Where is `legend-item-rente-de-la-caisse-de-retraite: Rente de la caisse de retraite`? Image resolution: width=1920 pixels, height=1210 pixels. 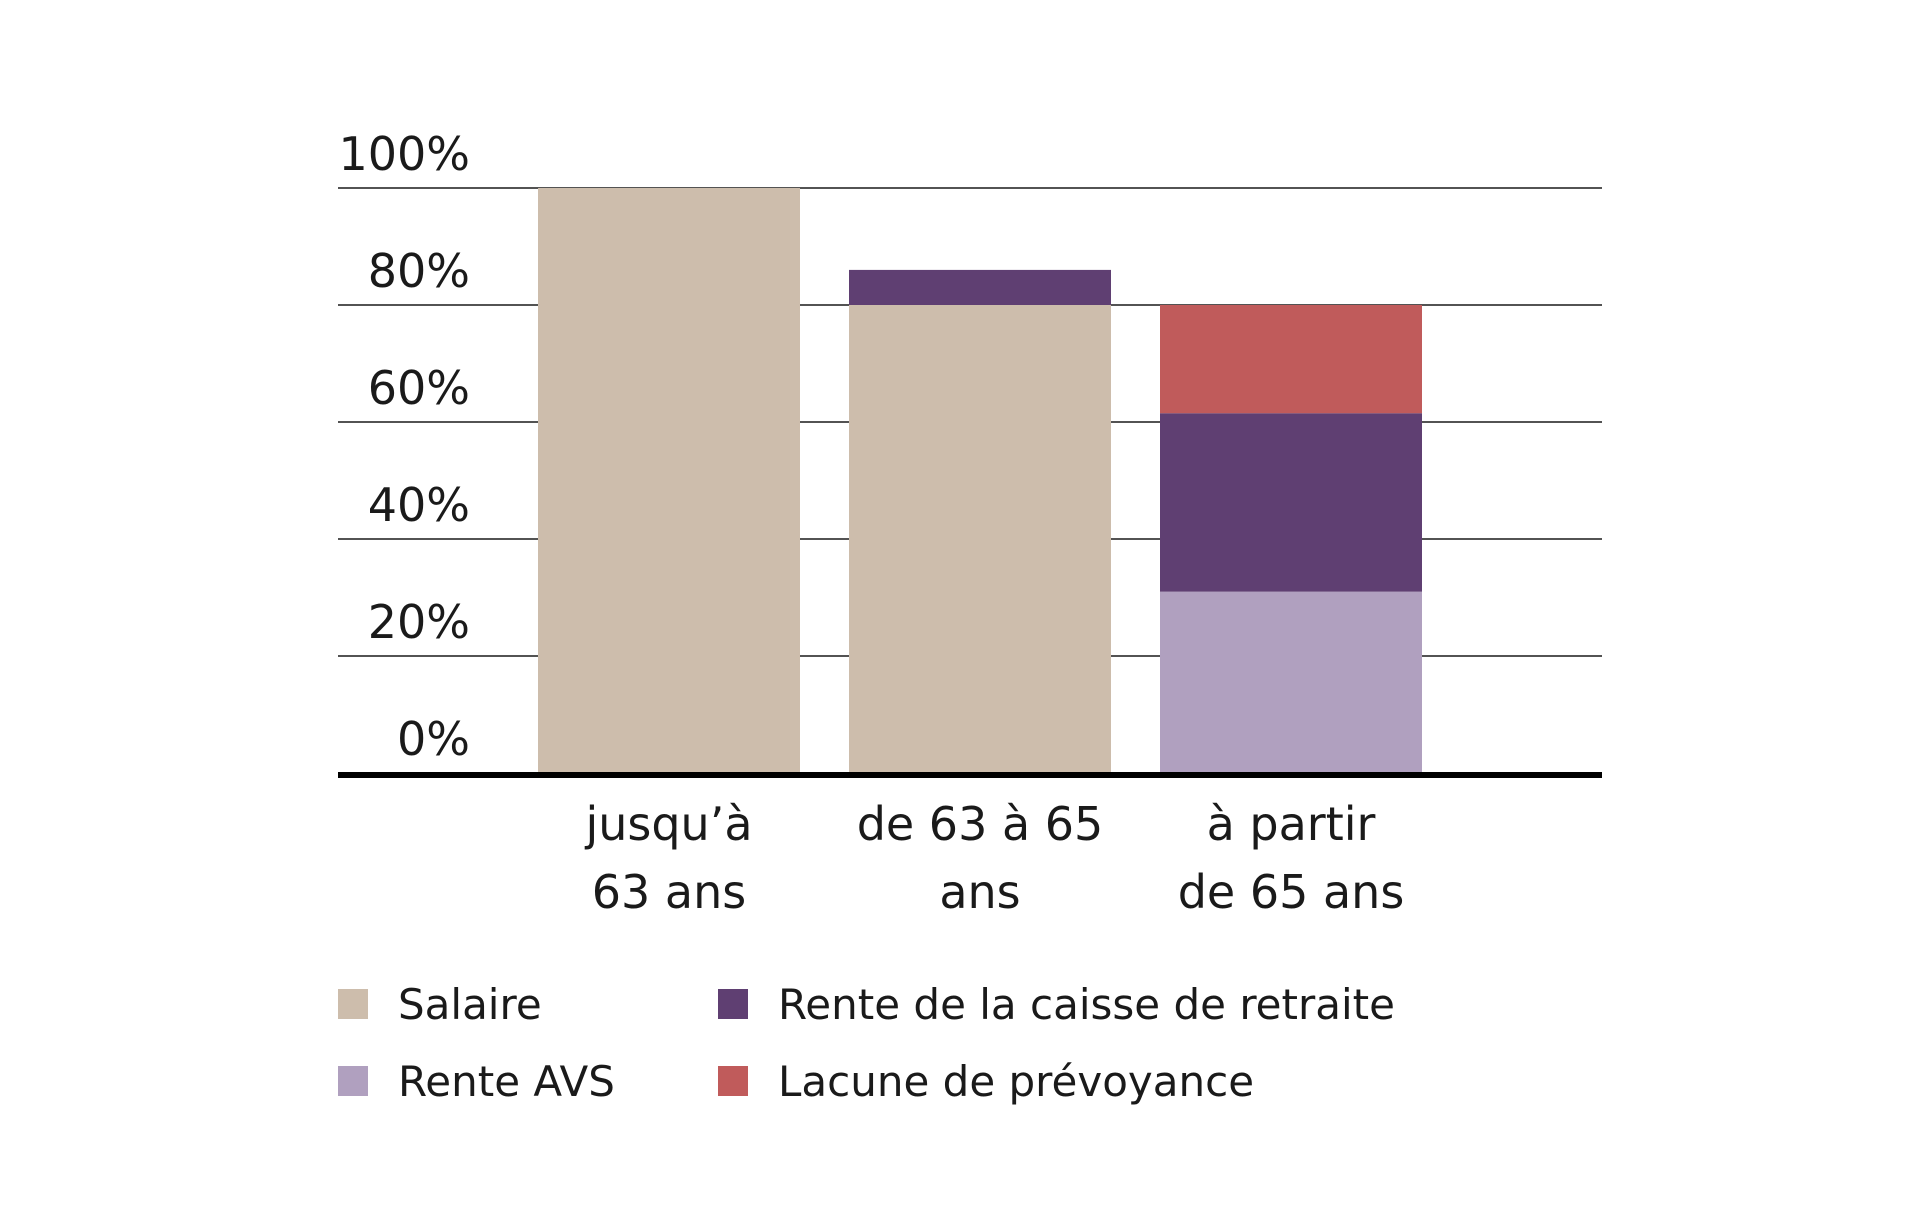
legend-item-rente-de-la-caisse-de-retraite: Rente de la caisse de retraite is located at coordinates (1056, 1004).